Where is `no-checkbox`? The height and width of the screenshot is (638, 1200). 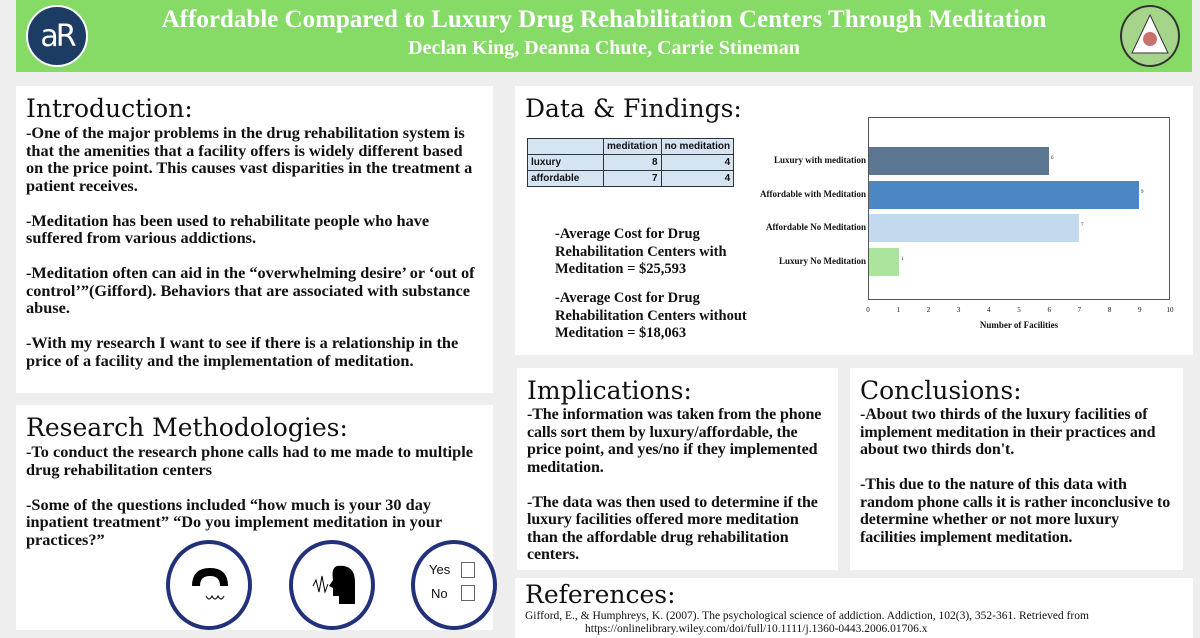 no-checkbox is located at coordinates (468, 593).